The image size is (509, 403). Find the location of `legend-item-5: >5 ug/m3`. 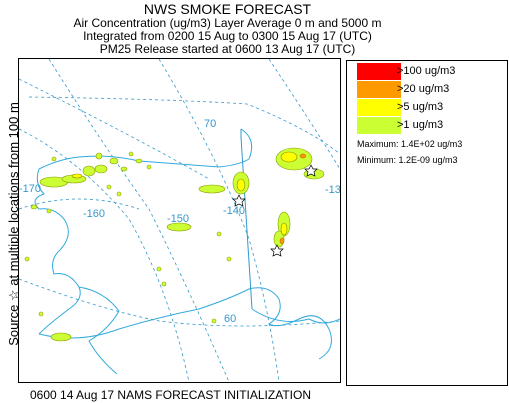

legend-item-5: >5 ug/m3 is located at coordinates (427, 107).